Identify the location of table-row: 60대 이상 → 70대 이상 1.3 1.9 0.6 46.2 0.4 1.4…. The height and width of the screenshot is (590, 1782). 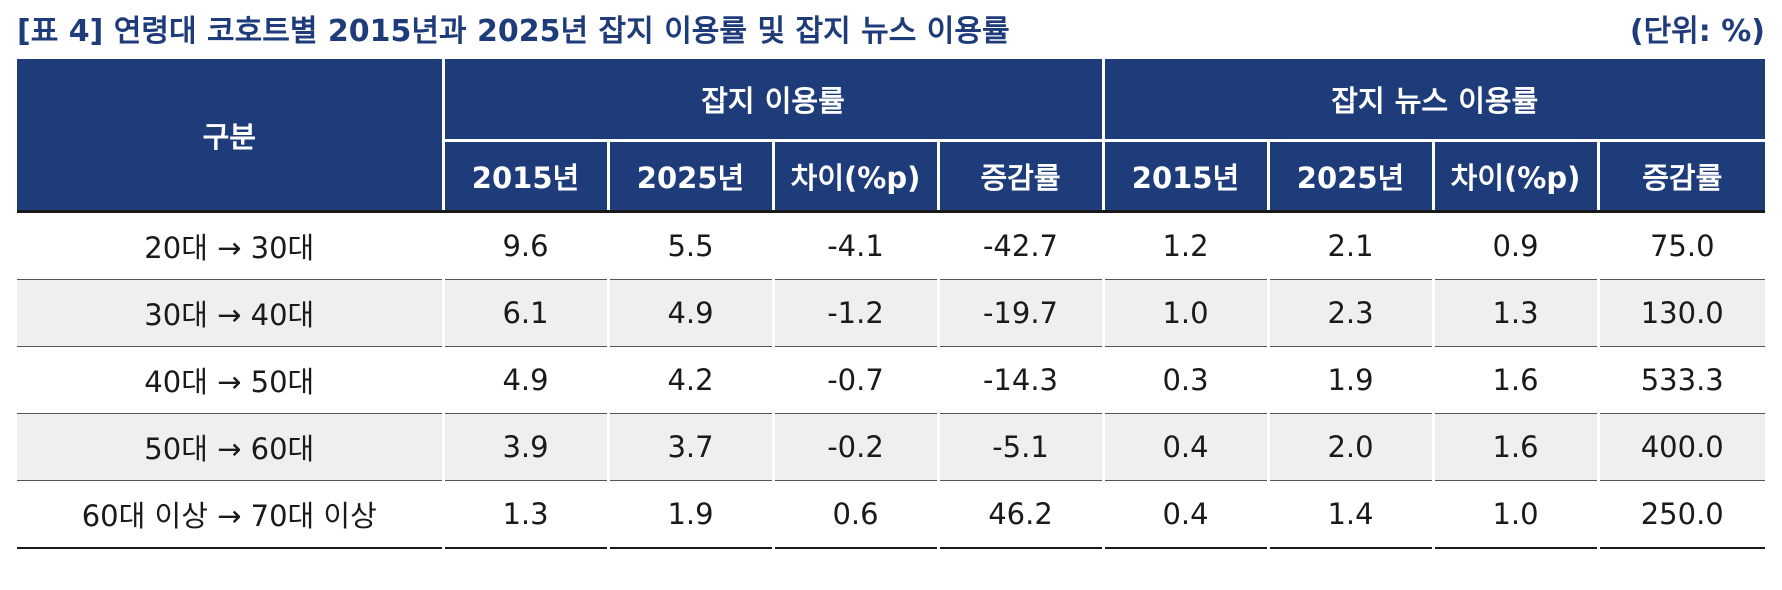
(891, 514).